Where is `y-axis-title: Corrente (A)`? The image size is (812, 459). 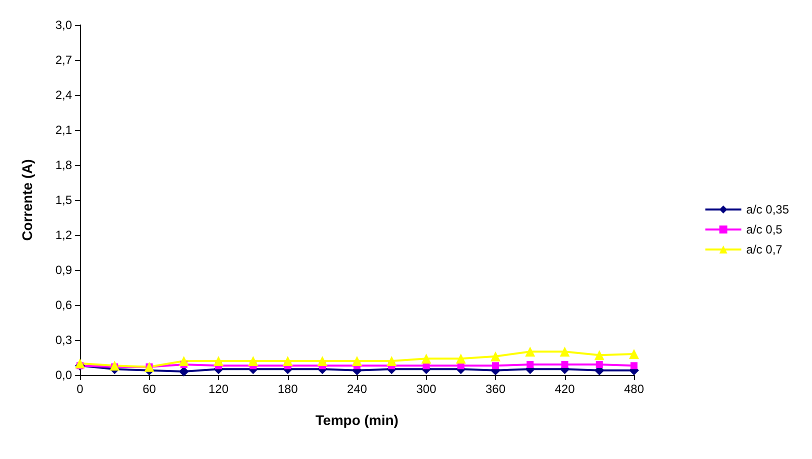
y-axis-title: Corrente (A) is located at coordinates (27, 200).